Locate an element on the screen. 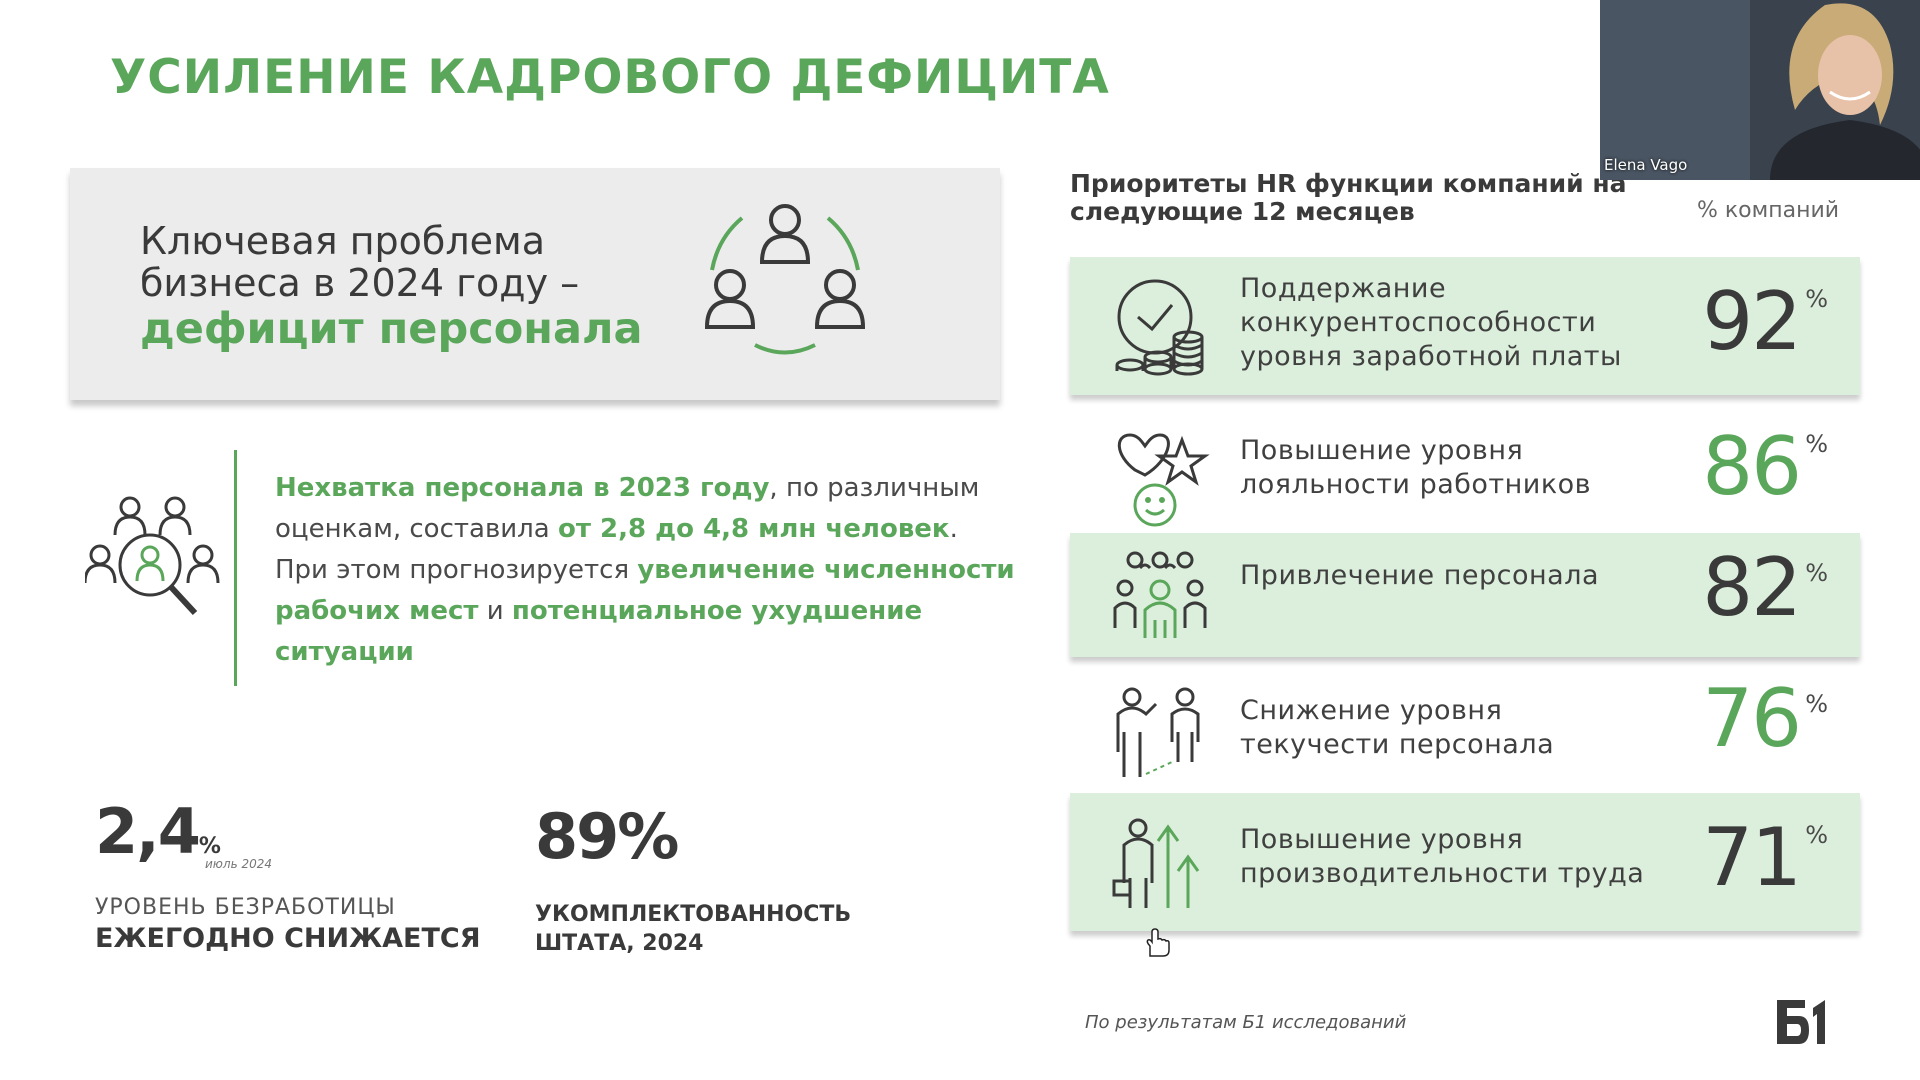 The height and width of the screenshot is (1080, 1920). hand-cursor-icon is located at coordinates (1158, 942).